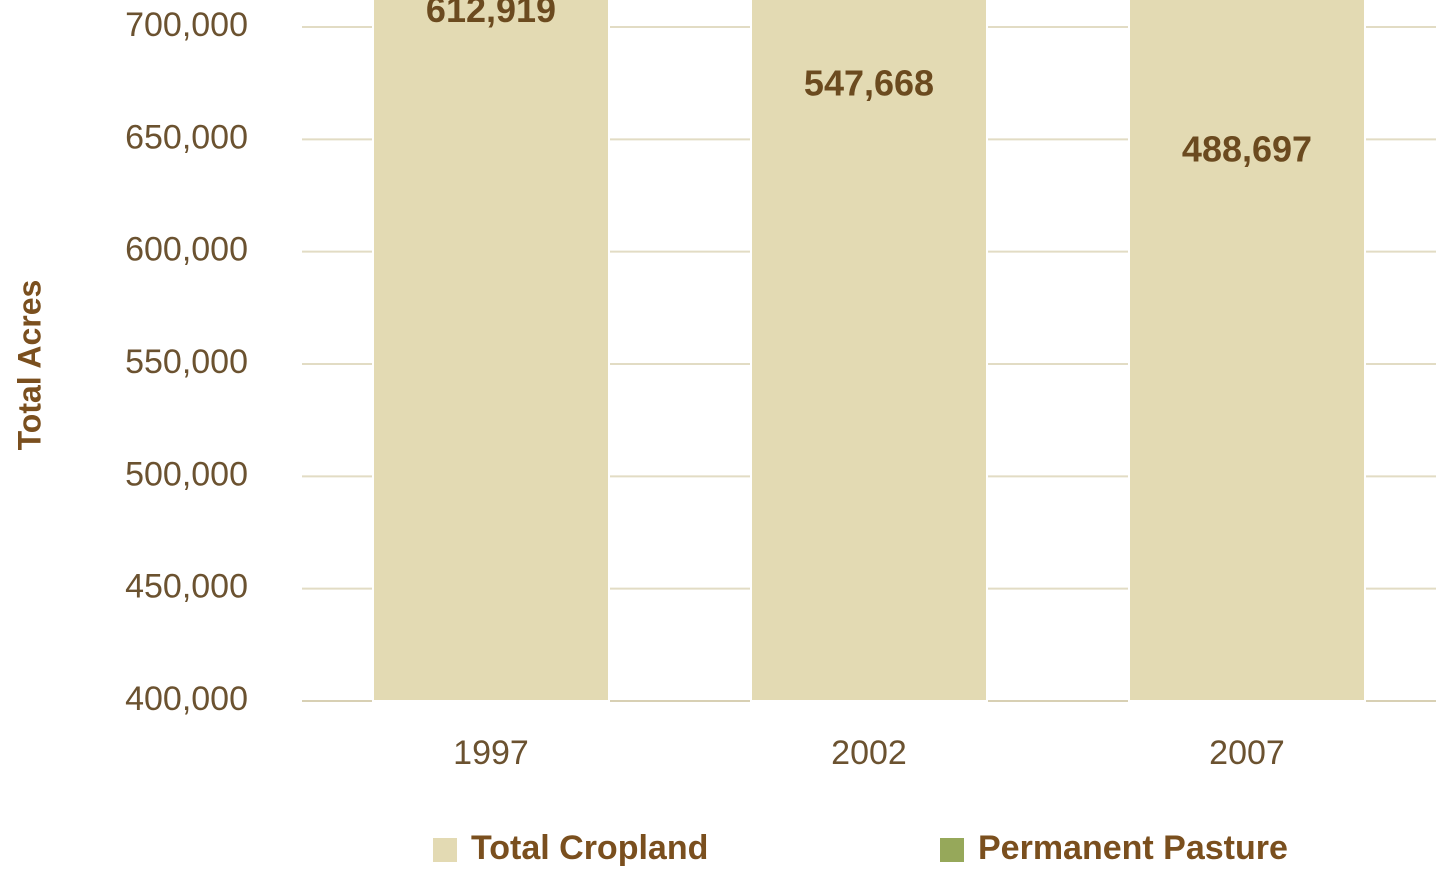 The width and height of the screenshot is (1436, 869). Describe the element at coordinates (1133, 848) in the screenshot. I see `legend-label: Permanent Pasture` at that location.